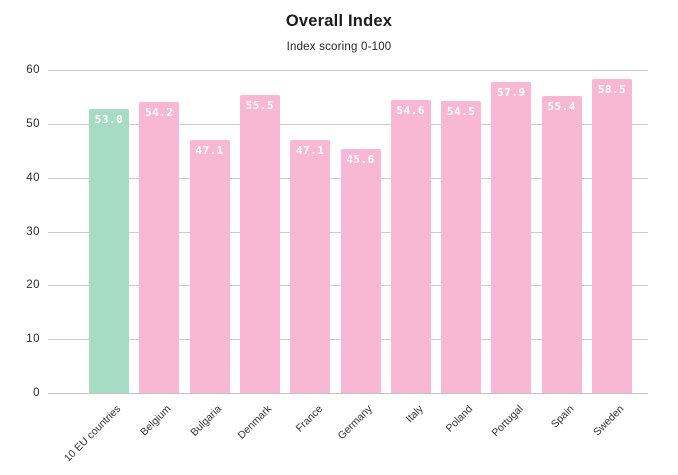  I want to click on y-axis-tick-label: 0, so click(36, 393).